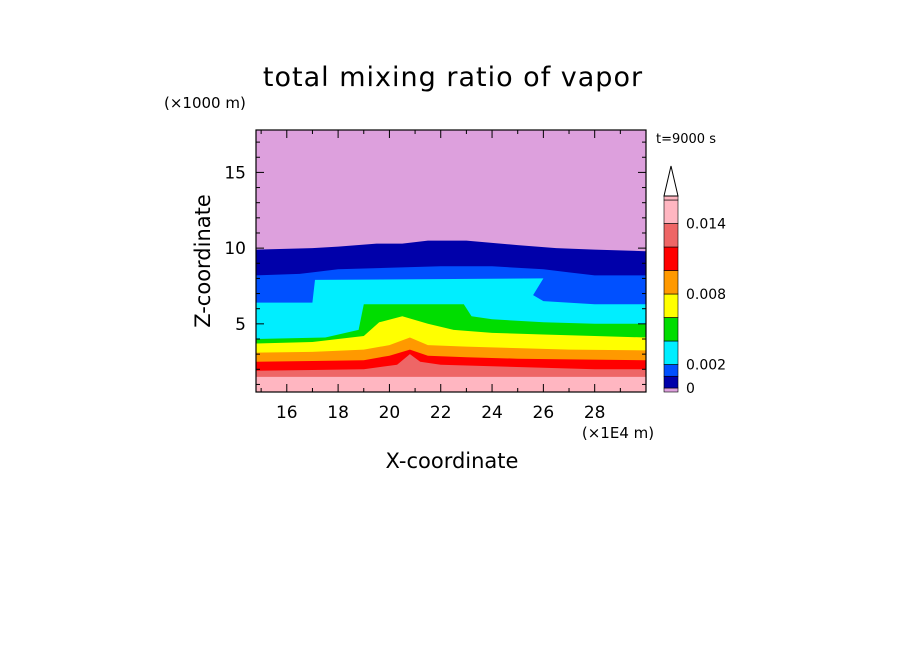 Image resolution: width=904 pixels, height=654 pixels. I want to click on x-unit-label: (×1E4 m), so click(618, 433).